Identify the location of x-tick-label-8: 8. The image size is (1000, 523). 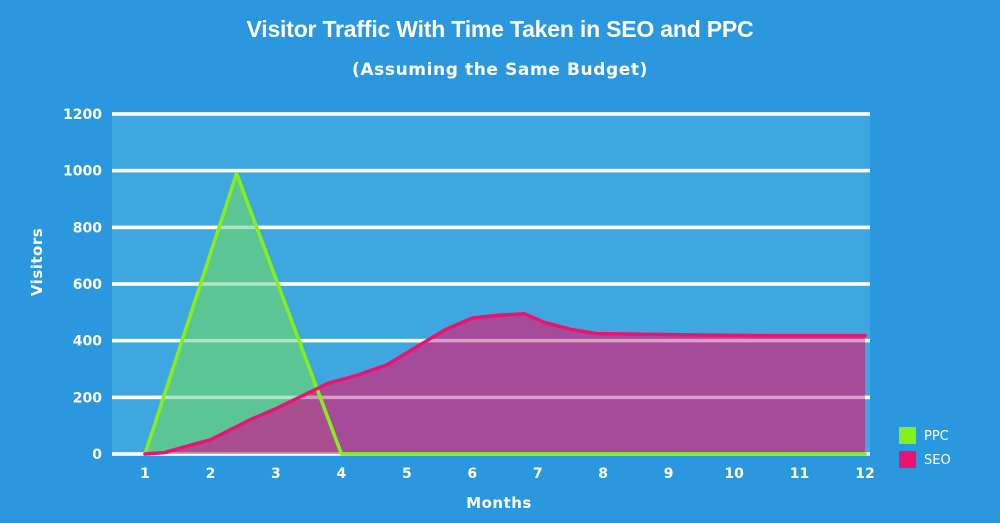
(603, 474).